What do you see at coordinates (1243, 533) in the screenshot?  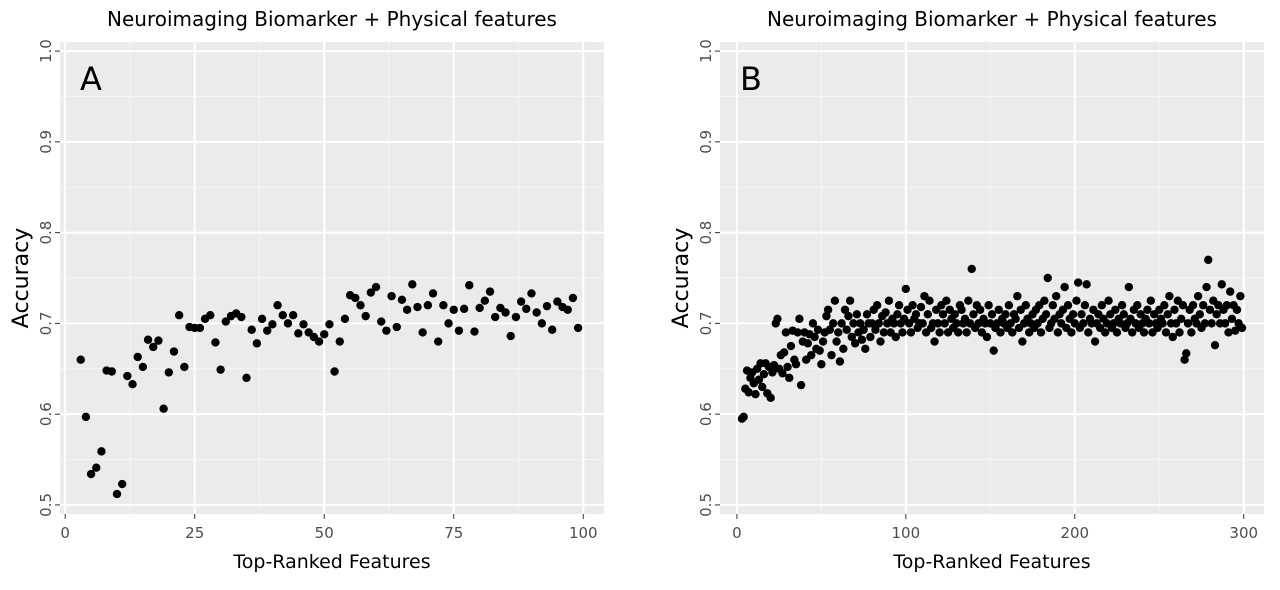 I see `x-tick-label: 300` at bounding box center [1243, 533].